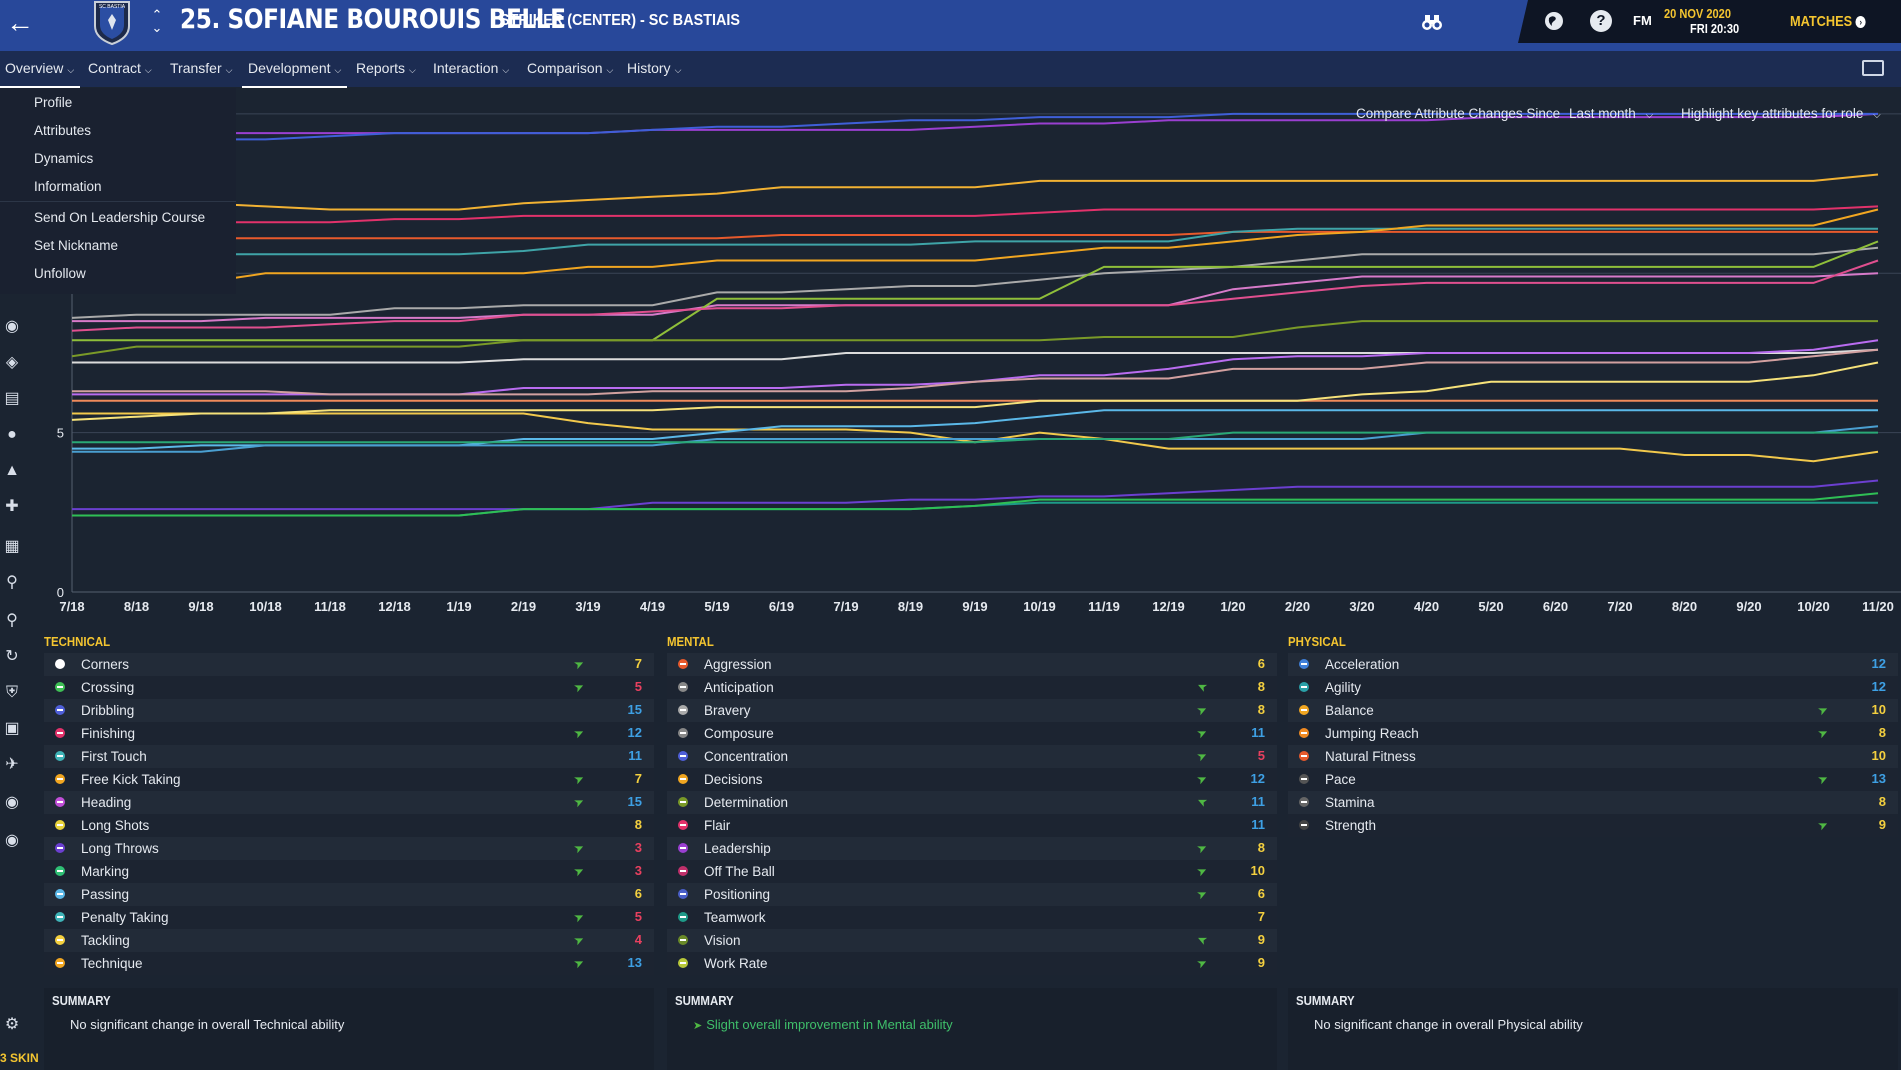  I want to click on attribute-row: Leadership ➤ 8, so click(972, 848).